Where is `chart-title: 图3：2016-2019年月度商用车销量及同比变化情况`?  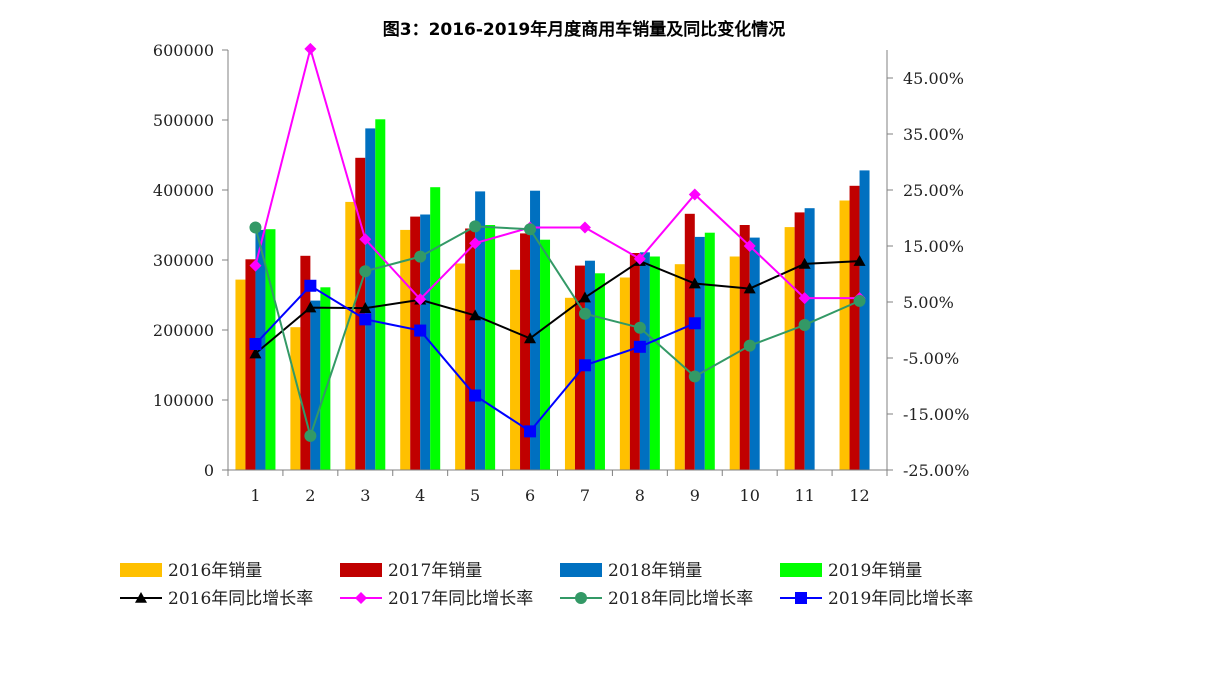 chart-title: 图3：2016-2019年月度商用车销量及同比变化情况 is located at coordinates (584, 29).